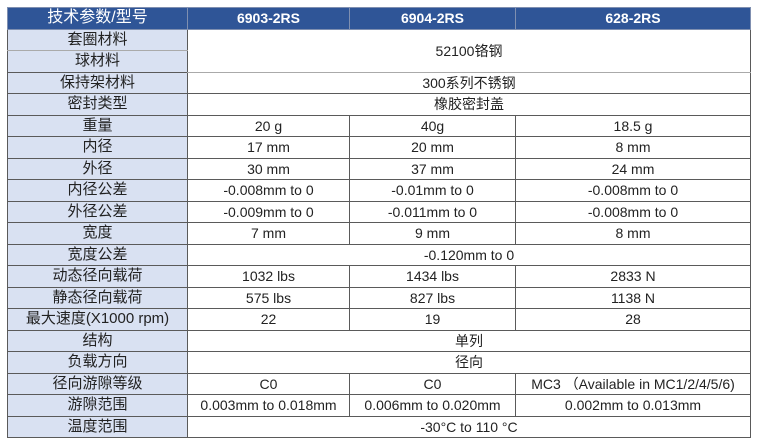 Image resolution: width=766 pixels, height=441 pixels. I want to click on table-row: 结构 单列, so click(379, 340).